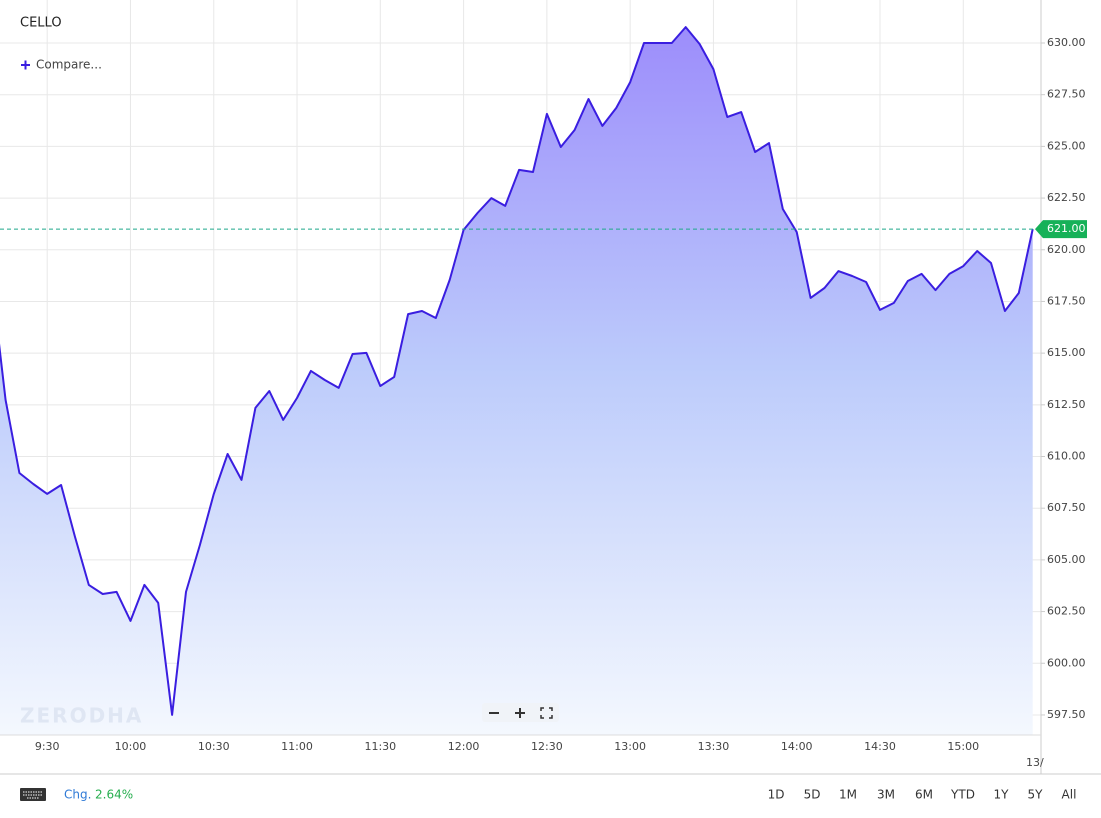 This screenshot has height=818, width=1101. Describe the element at coordinates (1066, 404) in the screenshot. I see `y-tick-label: 612.50` at that location.